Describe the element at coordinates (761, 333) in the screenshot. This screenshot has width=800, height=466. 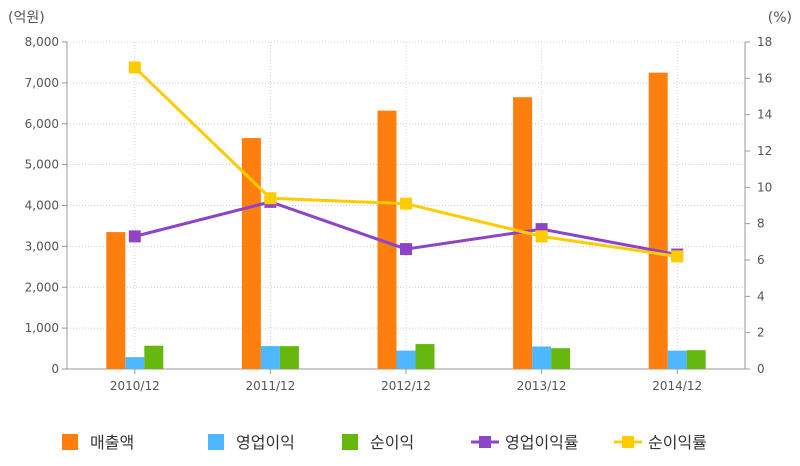
I see `right-tick-label: 2` at that location.